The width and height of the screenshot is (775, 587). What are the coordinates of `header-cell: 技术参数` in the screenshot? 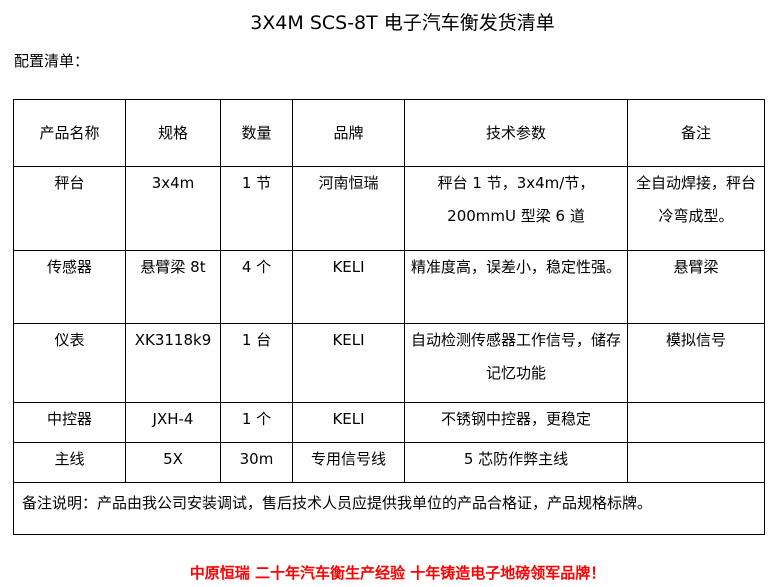 It's located at (516, 133).